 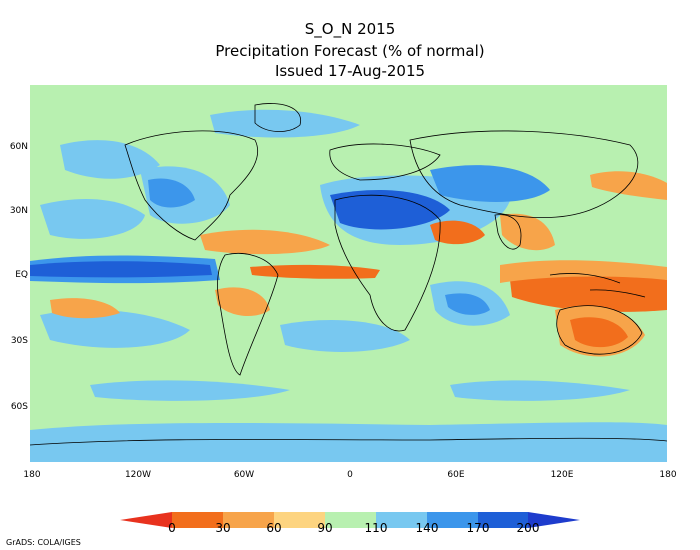 I want to click on south-america-dry, so click(x=242, y=302).